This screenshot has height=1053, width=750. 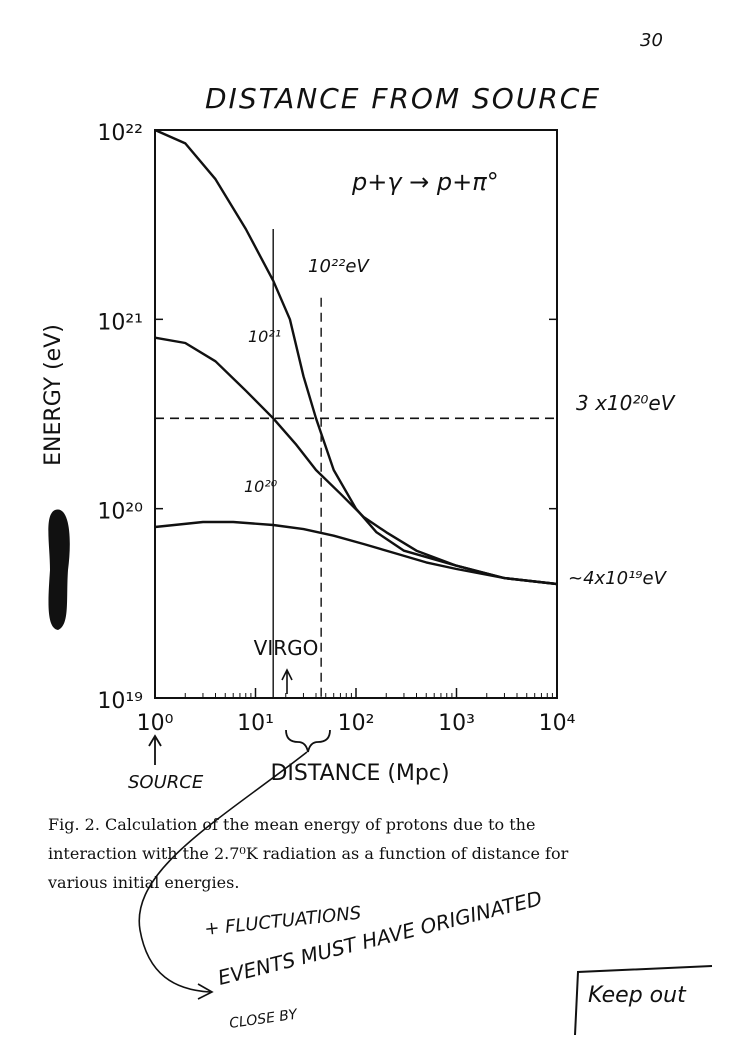 I want to click on x-tick-label: 10⁴, so click(x=557, y=723).